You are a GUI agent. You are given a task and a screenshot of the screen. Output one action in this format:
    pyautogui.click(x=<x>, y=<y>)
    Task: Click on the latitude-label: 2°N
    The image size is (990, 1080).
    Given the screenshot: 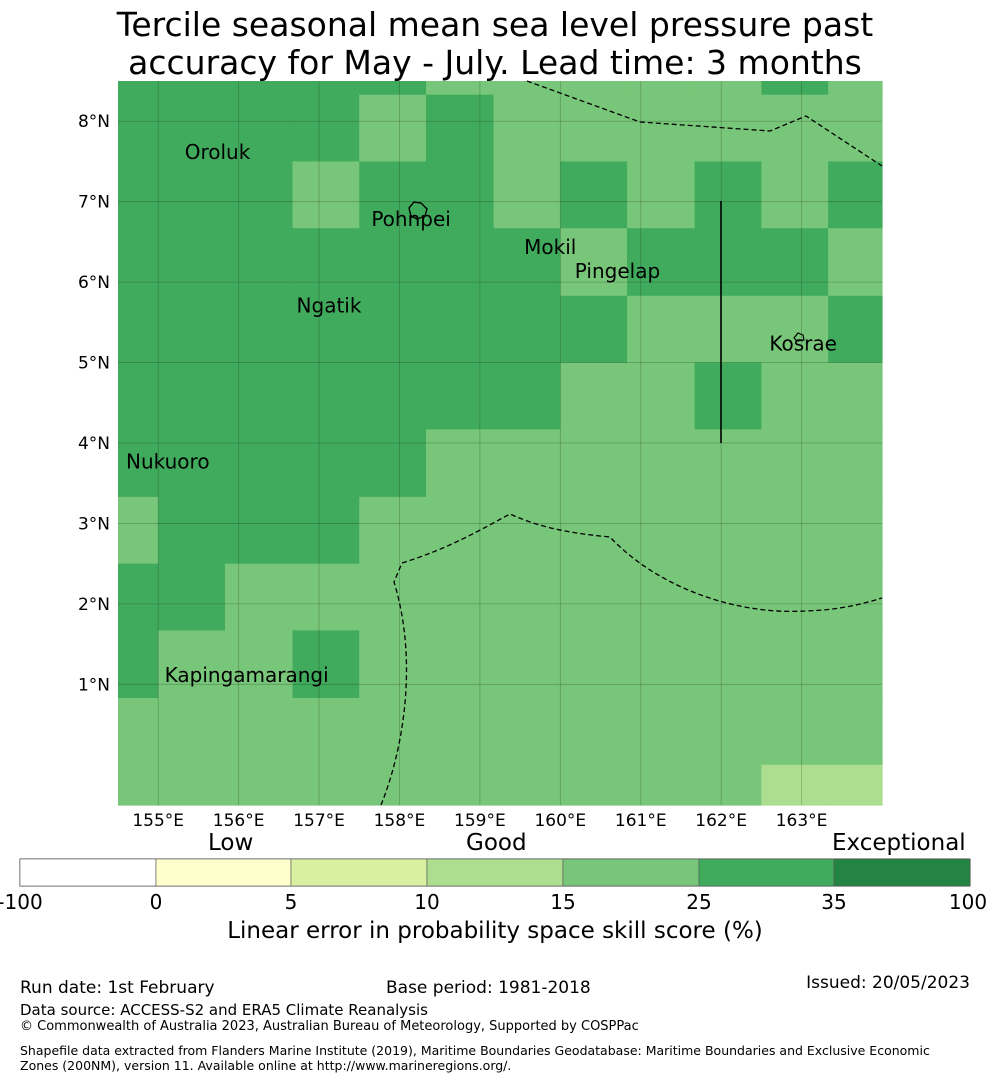 What is the action you would take?
    pyautogui.click(x=94, y=605)
    